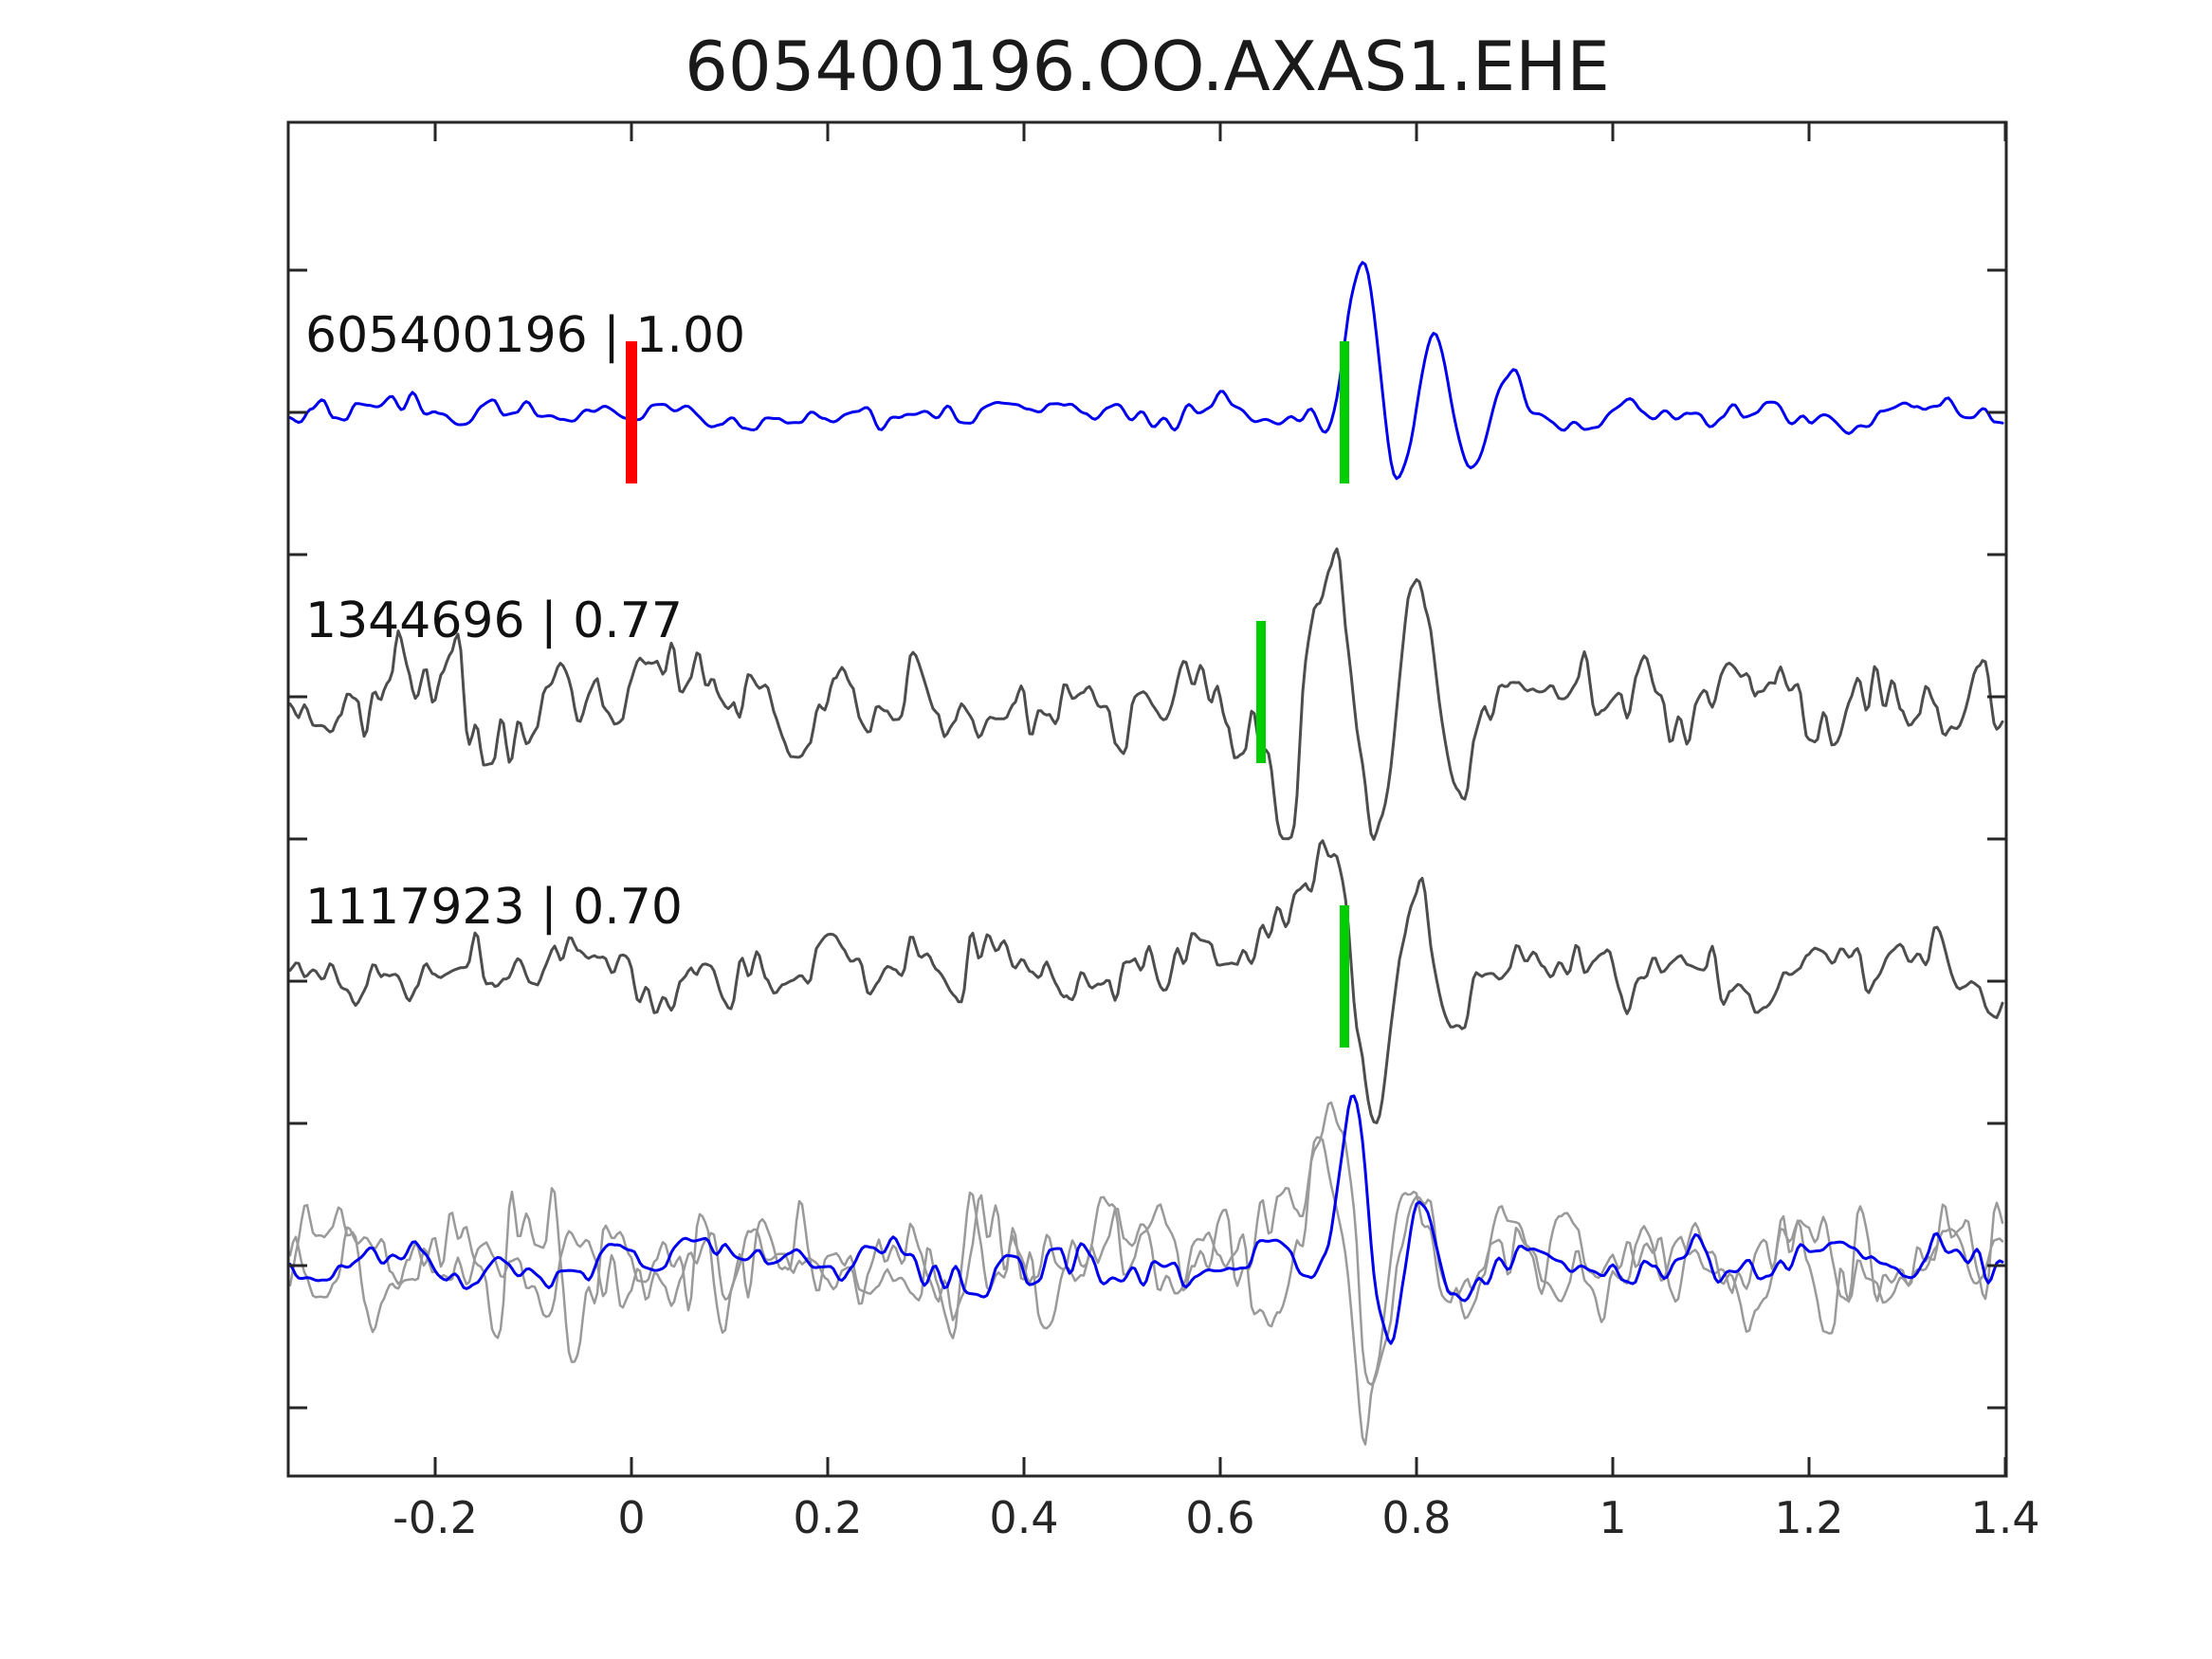 This screenshot has height=1659, width=2212. I want to click on x-tick-label-0.4: 0.4, so click(1024, 1517).